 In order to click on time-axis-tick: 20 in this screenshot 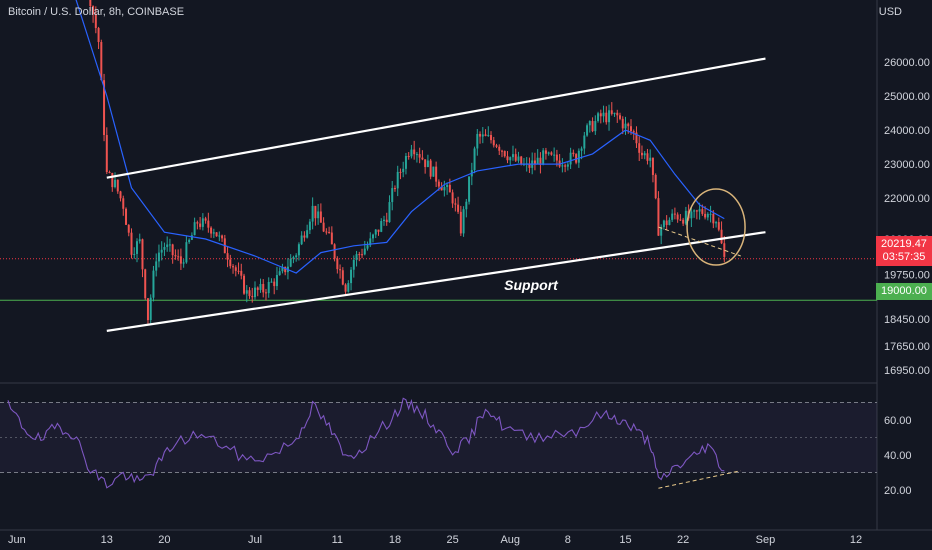, I will do `click(164, 540)`.